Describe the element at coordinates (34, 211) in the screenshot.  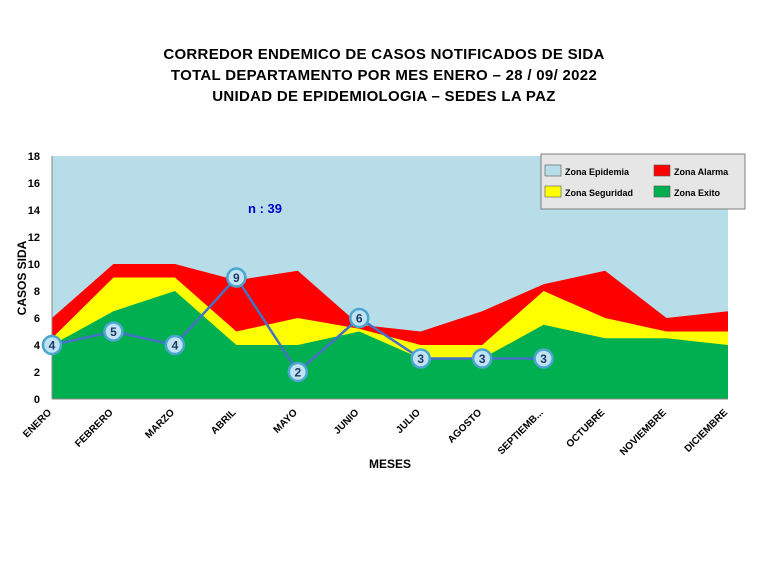
I see `y-tick-label: 14` at that location.